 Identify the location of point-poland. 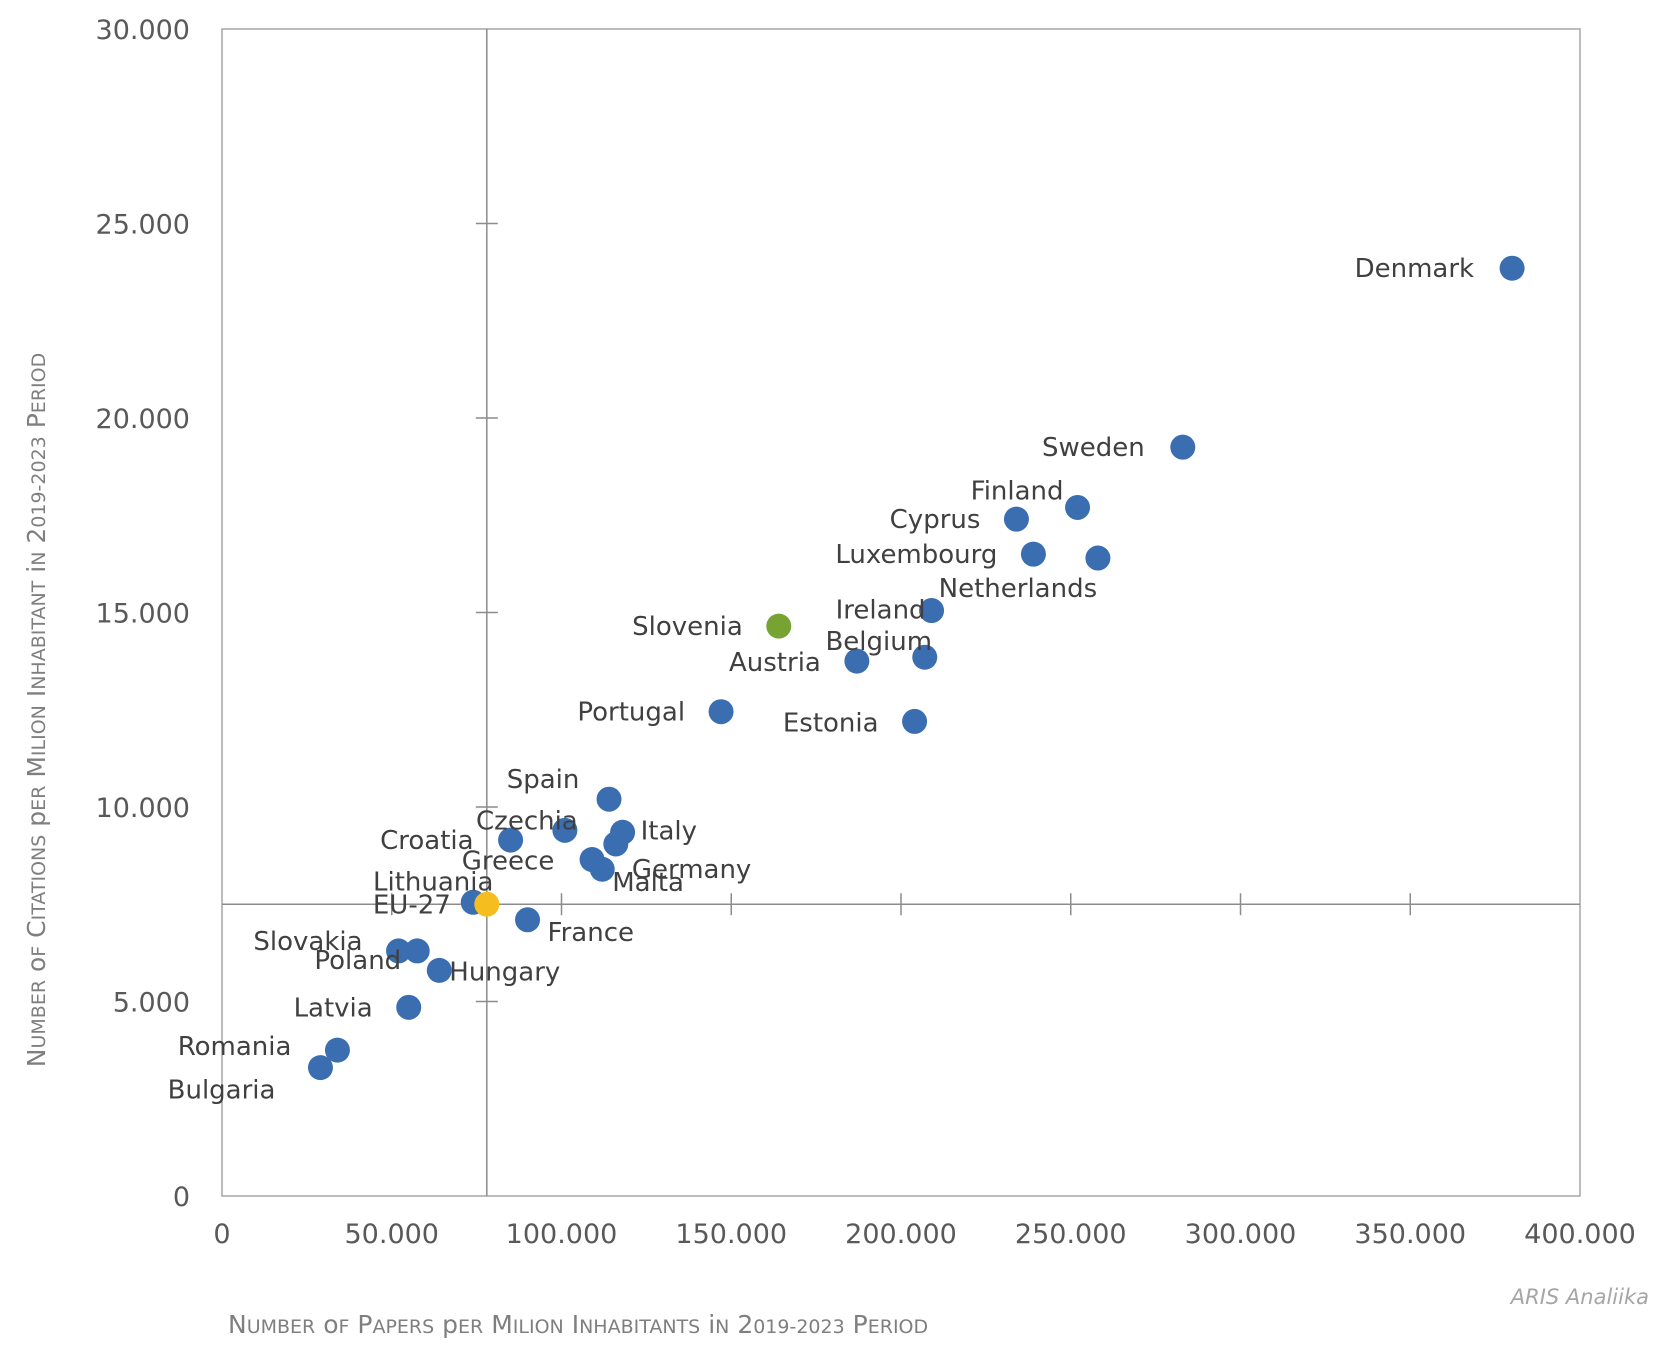
(417, 951).